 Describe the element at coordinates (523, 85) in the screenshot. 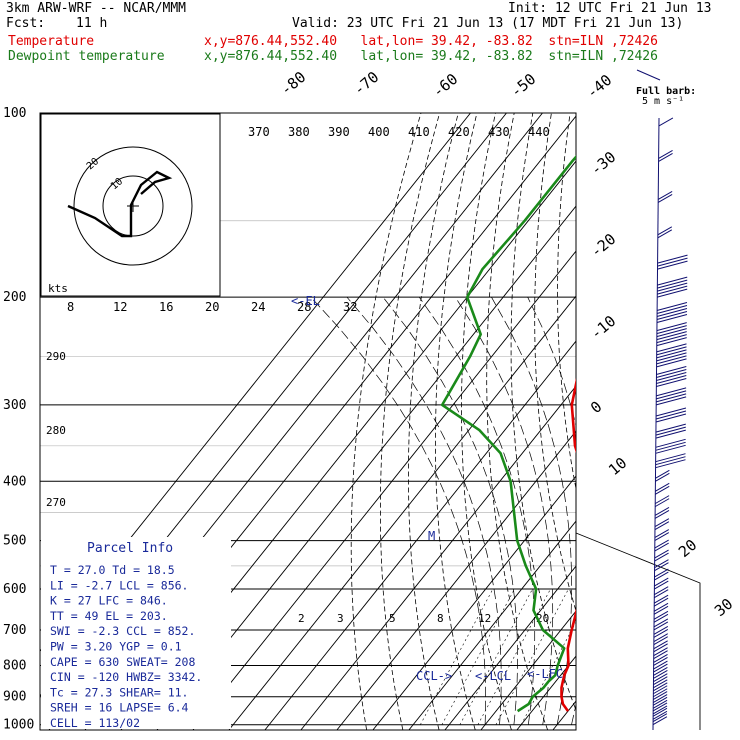

I see `isotherm-label: -50` at that location.